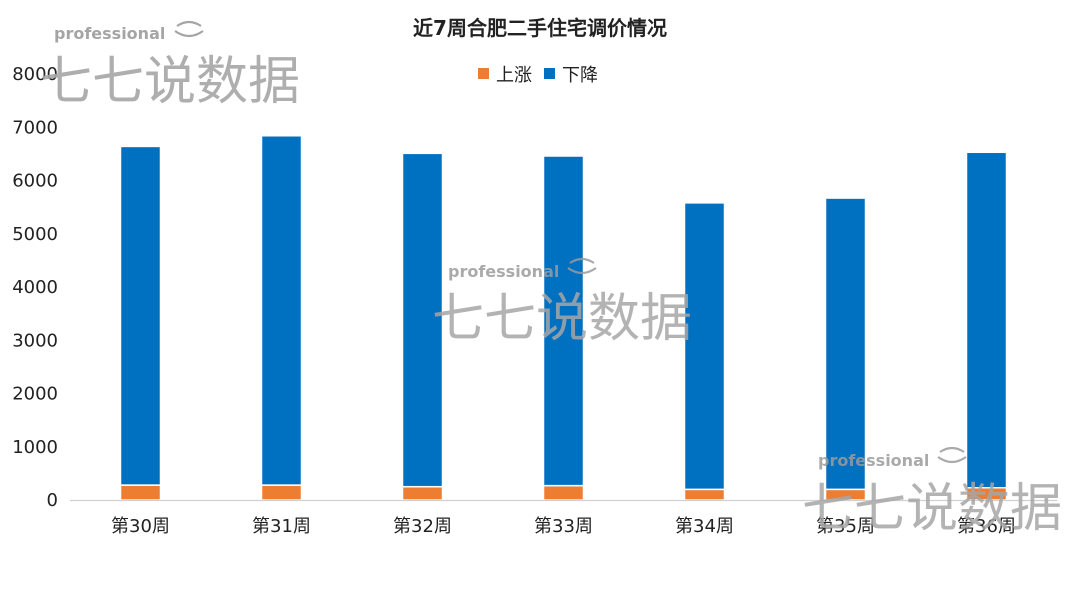 This screenshot has height=598, width=1080. What do you see at coordinates (35, 394) in the screenshot?
I see `y-tick-label: 2000` at bounding box center [35, 394].